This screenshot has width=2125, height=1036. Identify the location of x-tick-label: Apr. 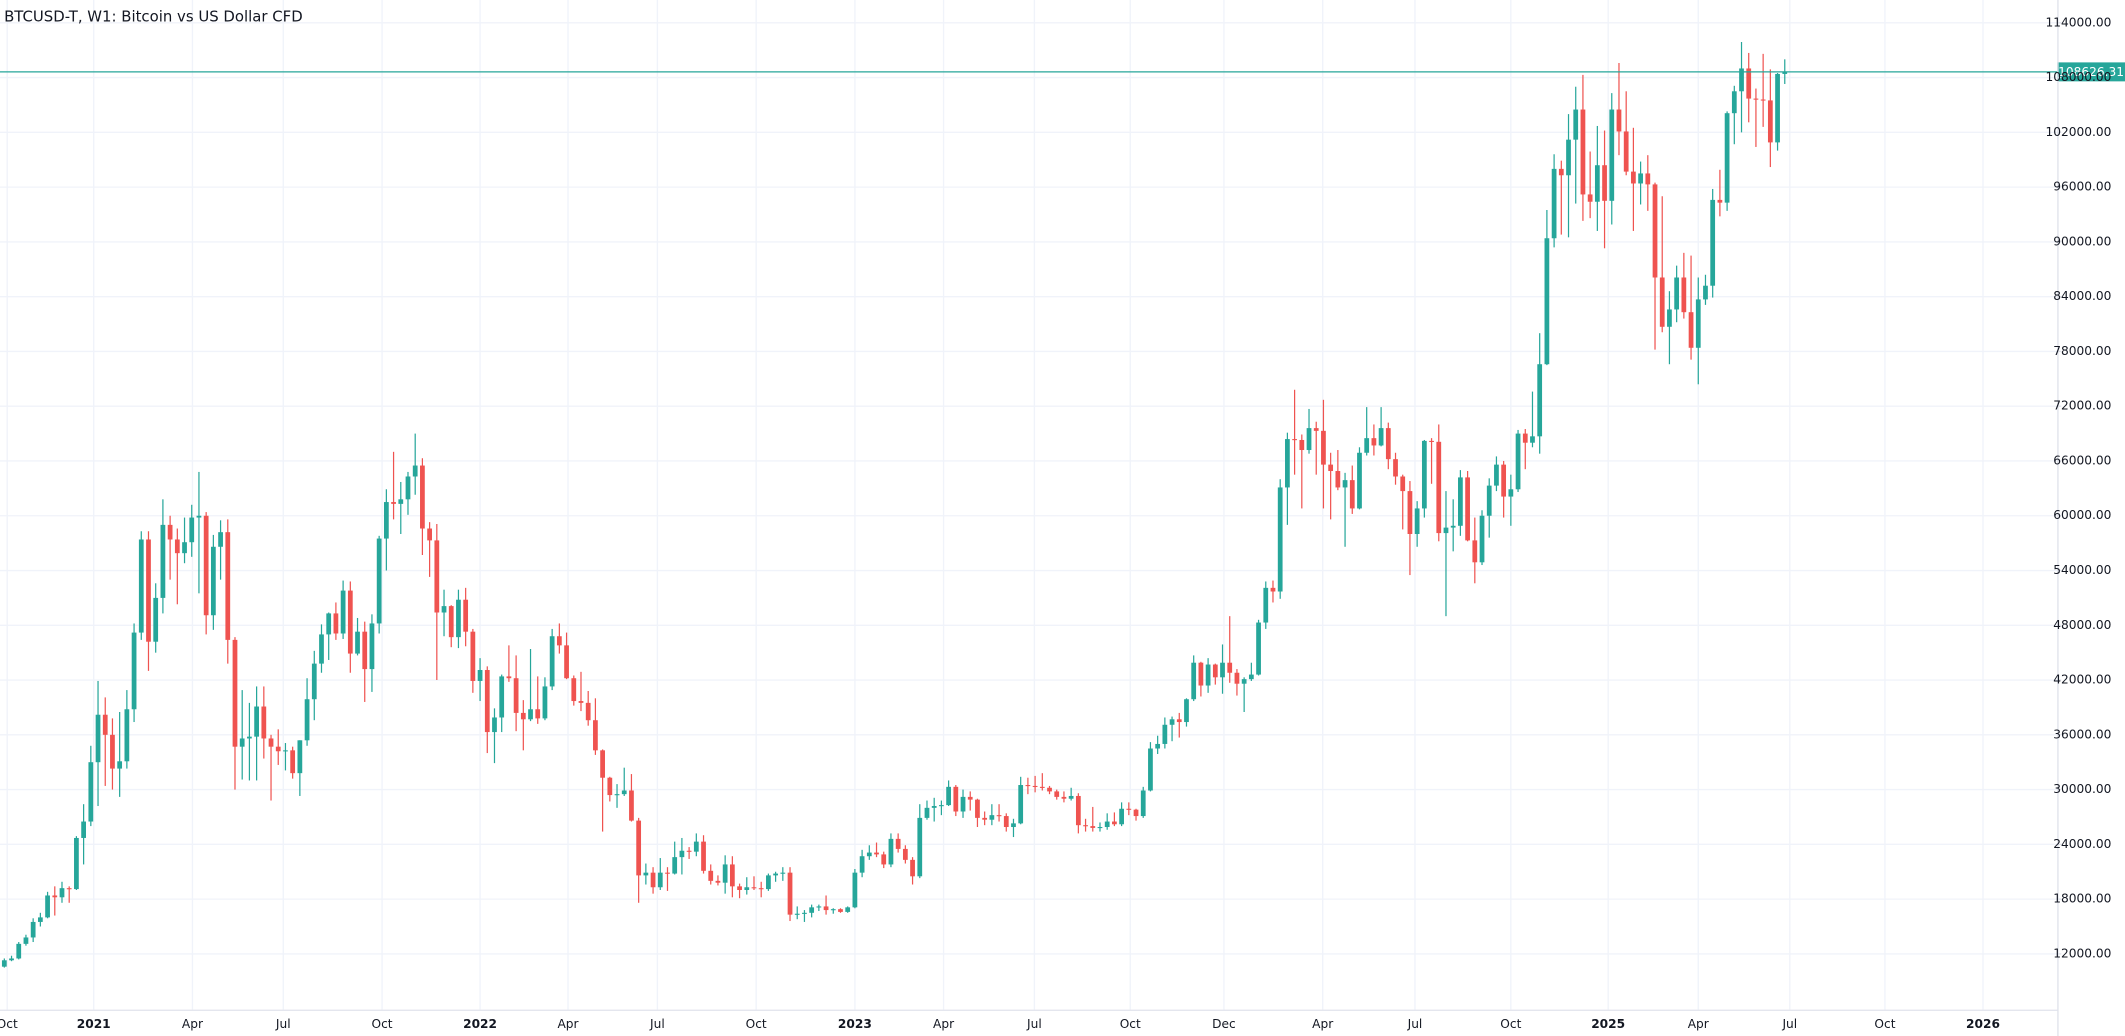
(193, 1024).